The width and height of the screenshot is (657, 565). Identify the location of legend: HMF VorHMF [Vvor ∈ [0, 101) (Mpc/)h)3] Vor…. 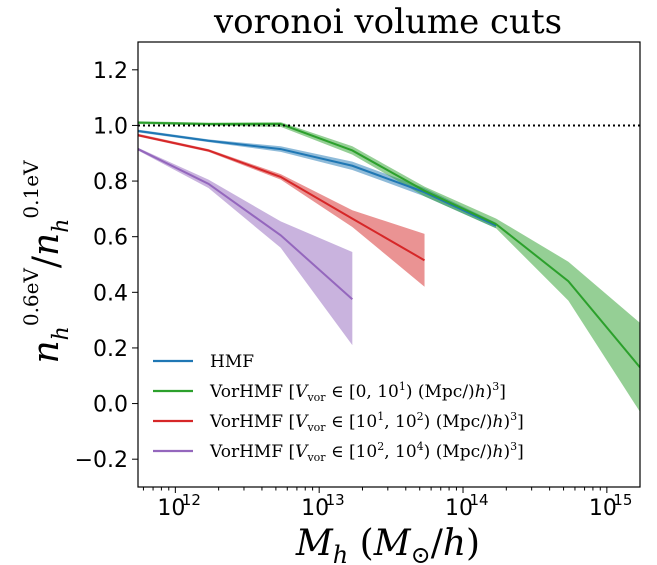
(338, 408).